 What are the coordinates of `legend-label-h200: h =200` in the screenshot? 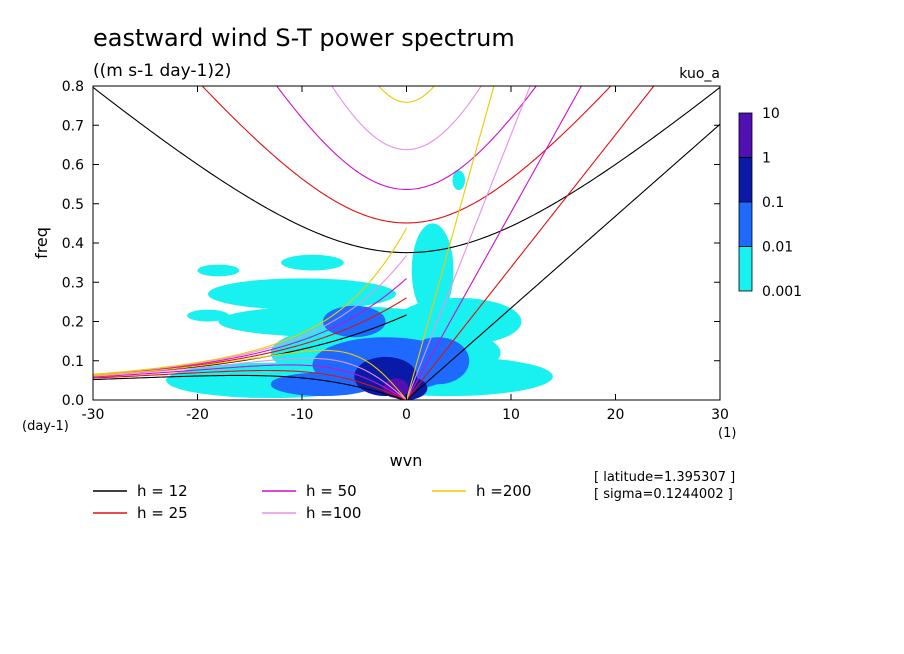 It's located at (503, 491).